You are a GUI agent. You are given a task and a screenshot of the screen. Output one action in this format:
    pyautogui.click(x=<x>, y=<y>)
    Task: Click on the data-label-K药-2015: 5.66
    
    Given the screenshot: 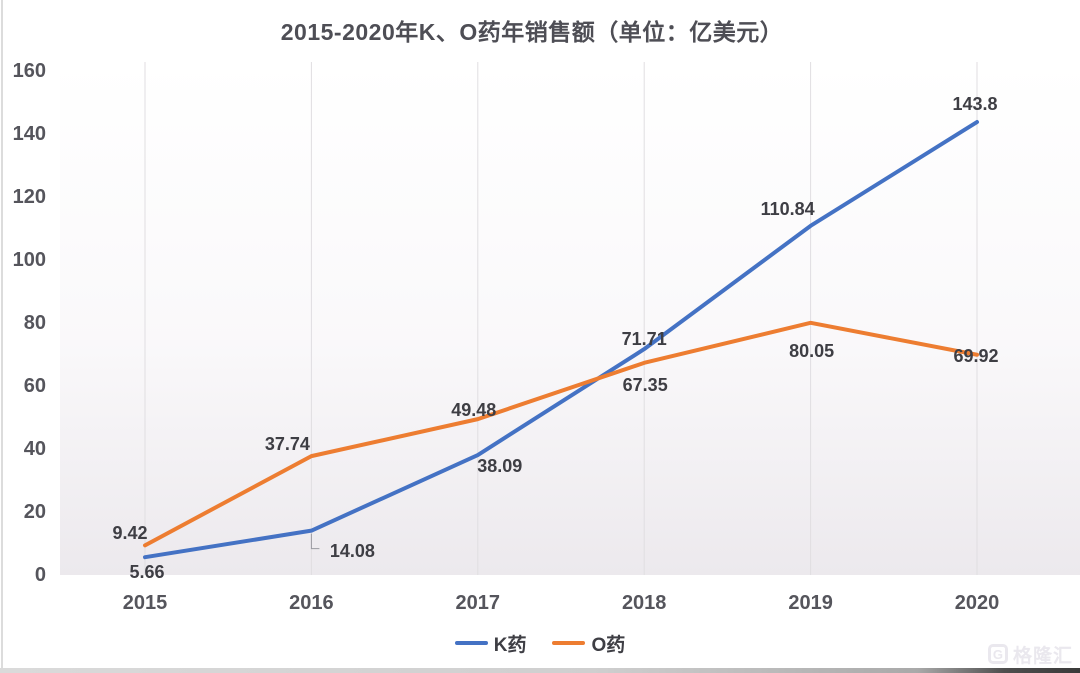 What is the action you would take?
    pyautogui.click(x=147, y=572)
    